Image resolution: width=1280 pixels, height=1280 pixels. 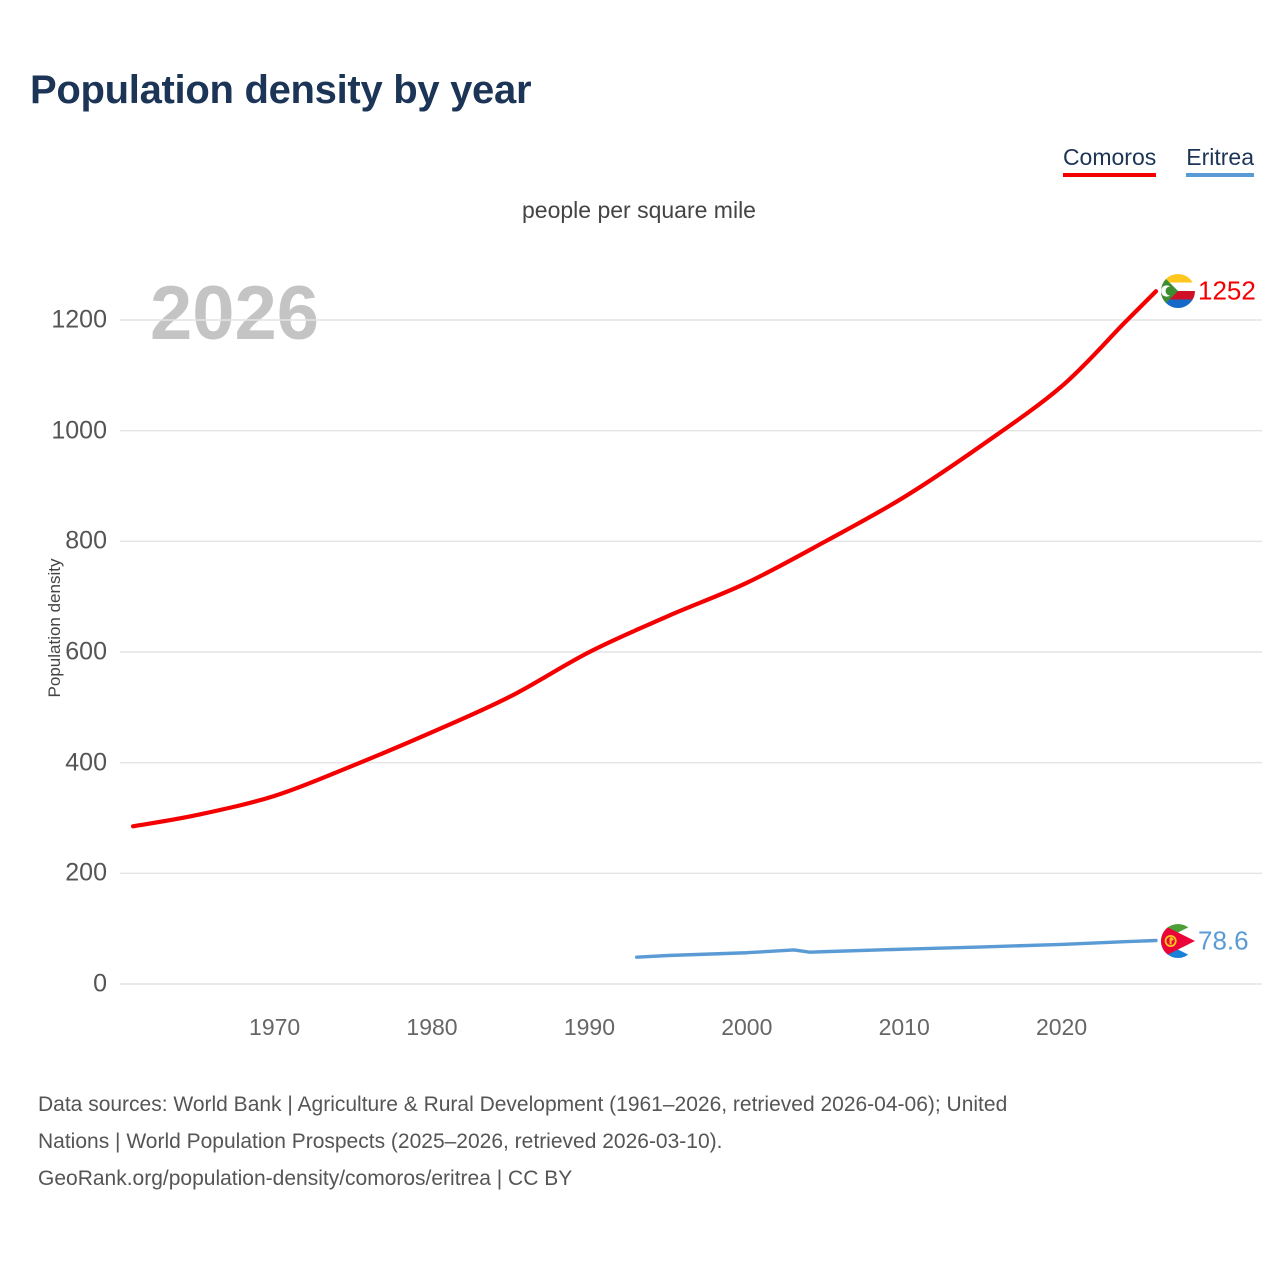 What do you see at coordinates (1227, 290) in the screenshot?
I see `end-value-label-comoros: 1252` at bounding box center [1227, 290].